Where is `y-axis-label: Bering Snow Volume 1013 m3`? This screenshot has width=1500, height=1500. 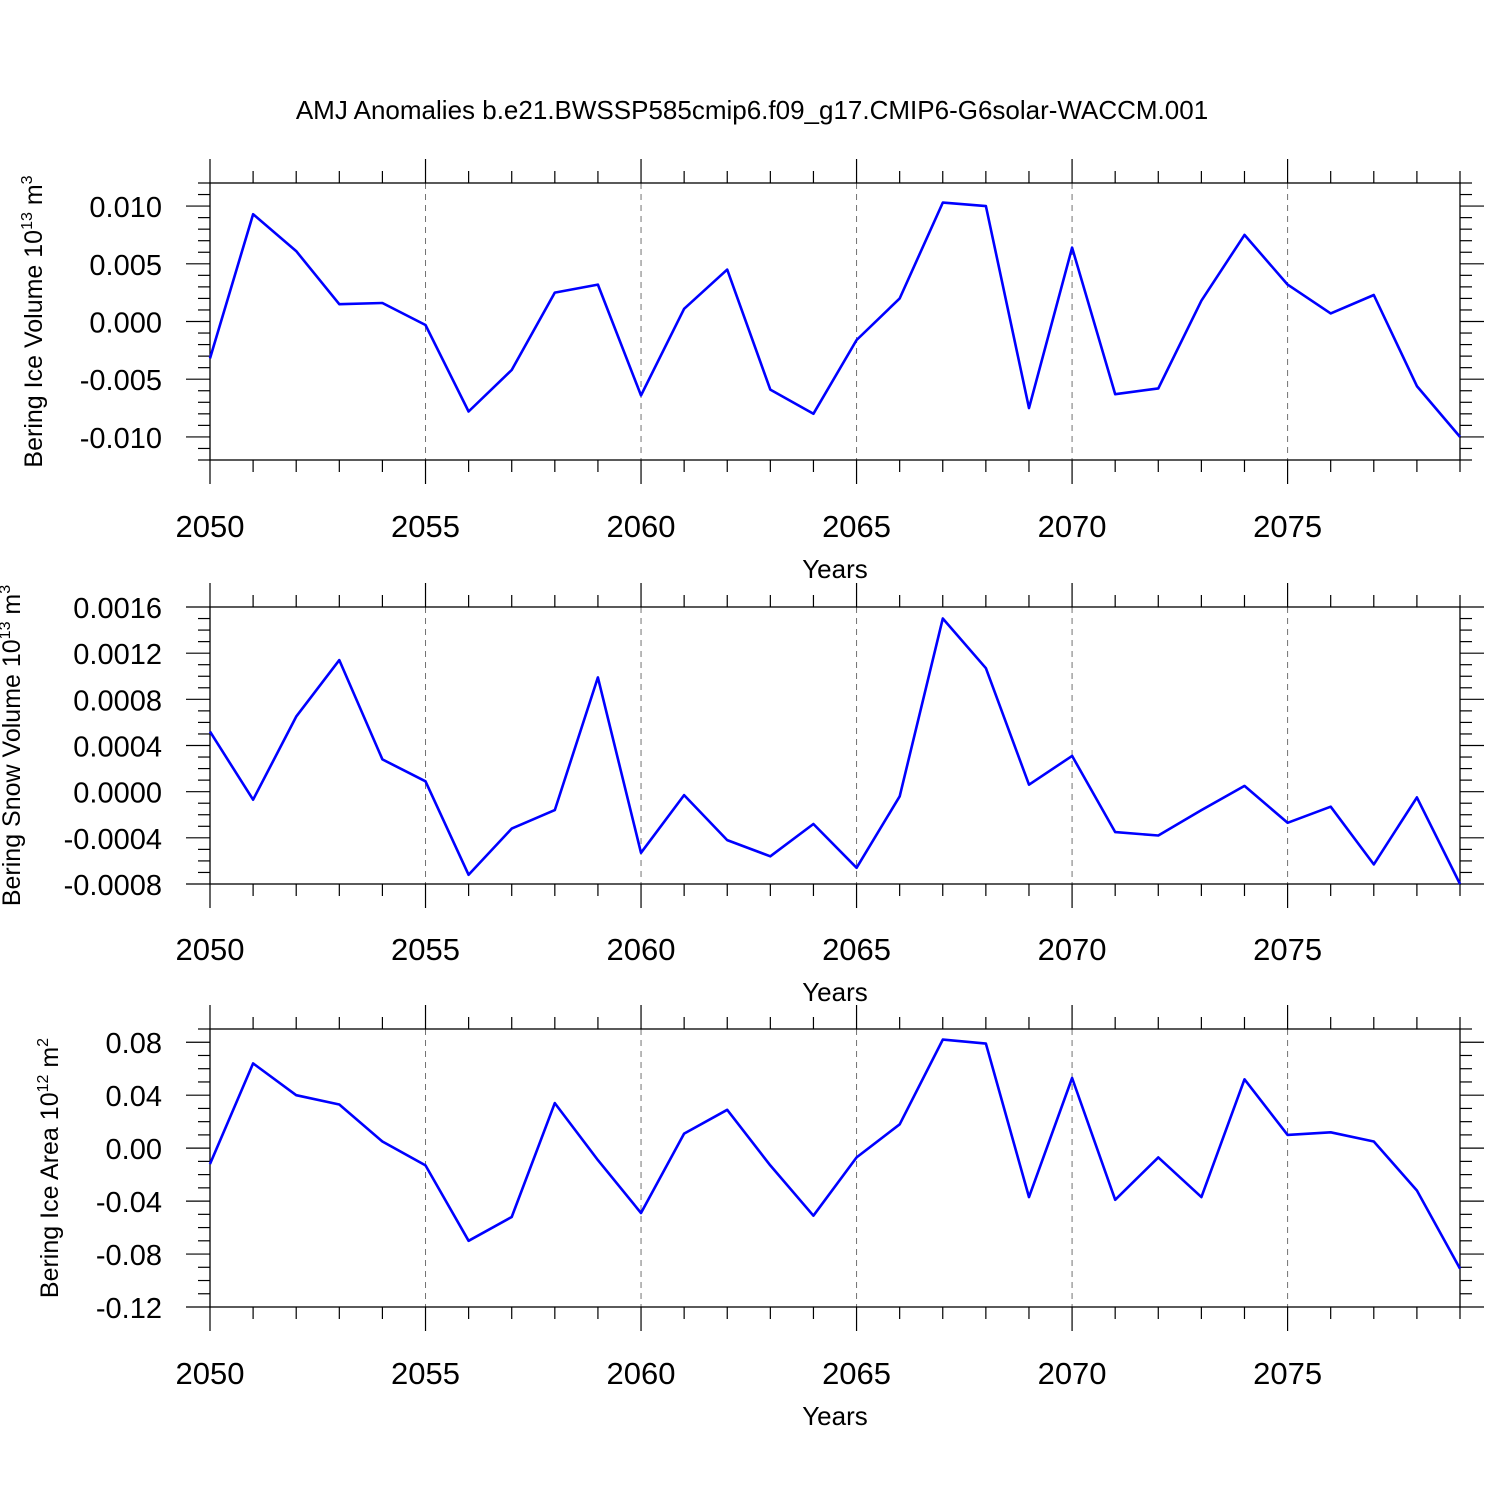 y-axis-label: Bering Snow Volume 1013 m3 is located at coordinates (13, 745).